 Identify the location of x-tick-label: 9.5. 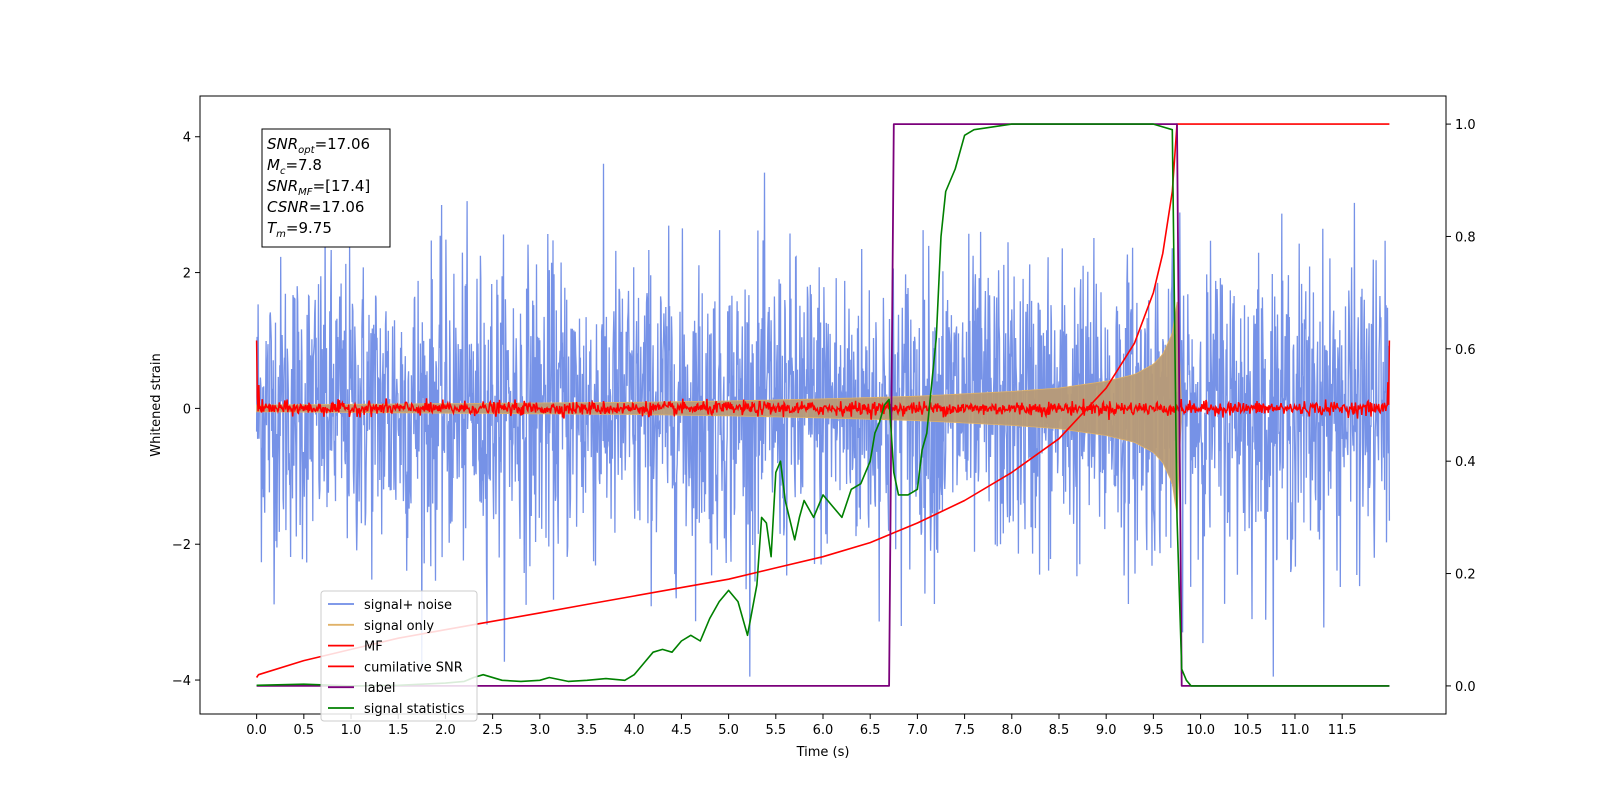
(1153, 730).